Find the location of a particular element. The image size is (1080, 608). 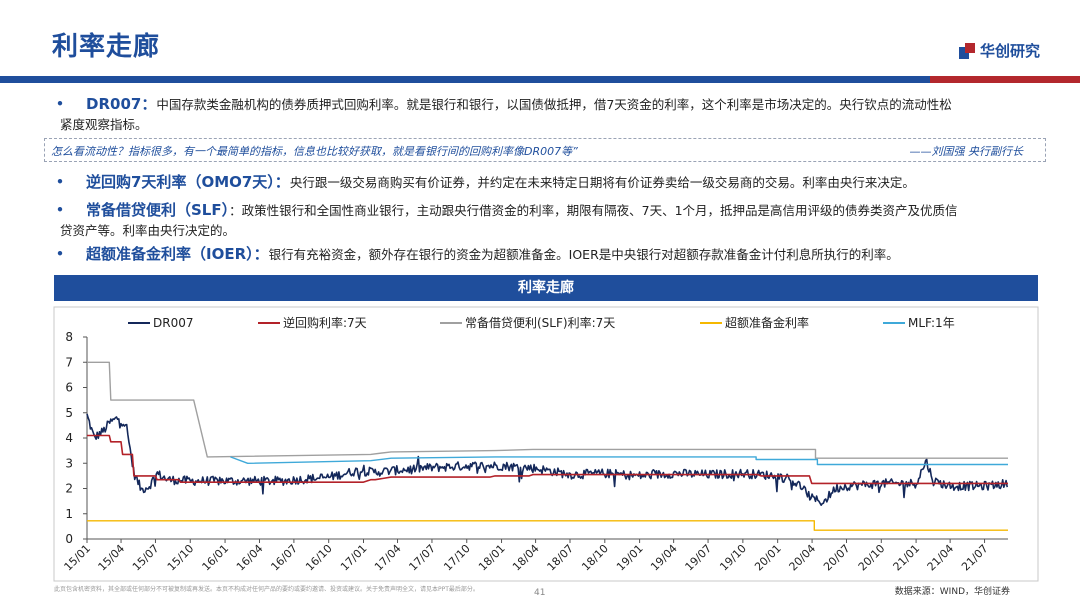

y-tick-label: 3 is located at coordinates (69, 463).